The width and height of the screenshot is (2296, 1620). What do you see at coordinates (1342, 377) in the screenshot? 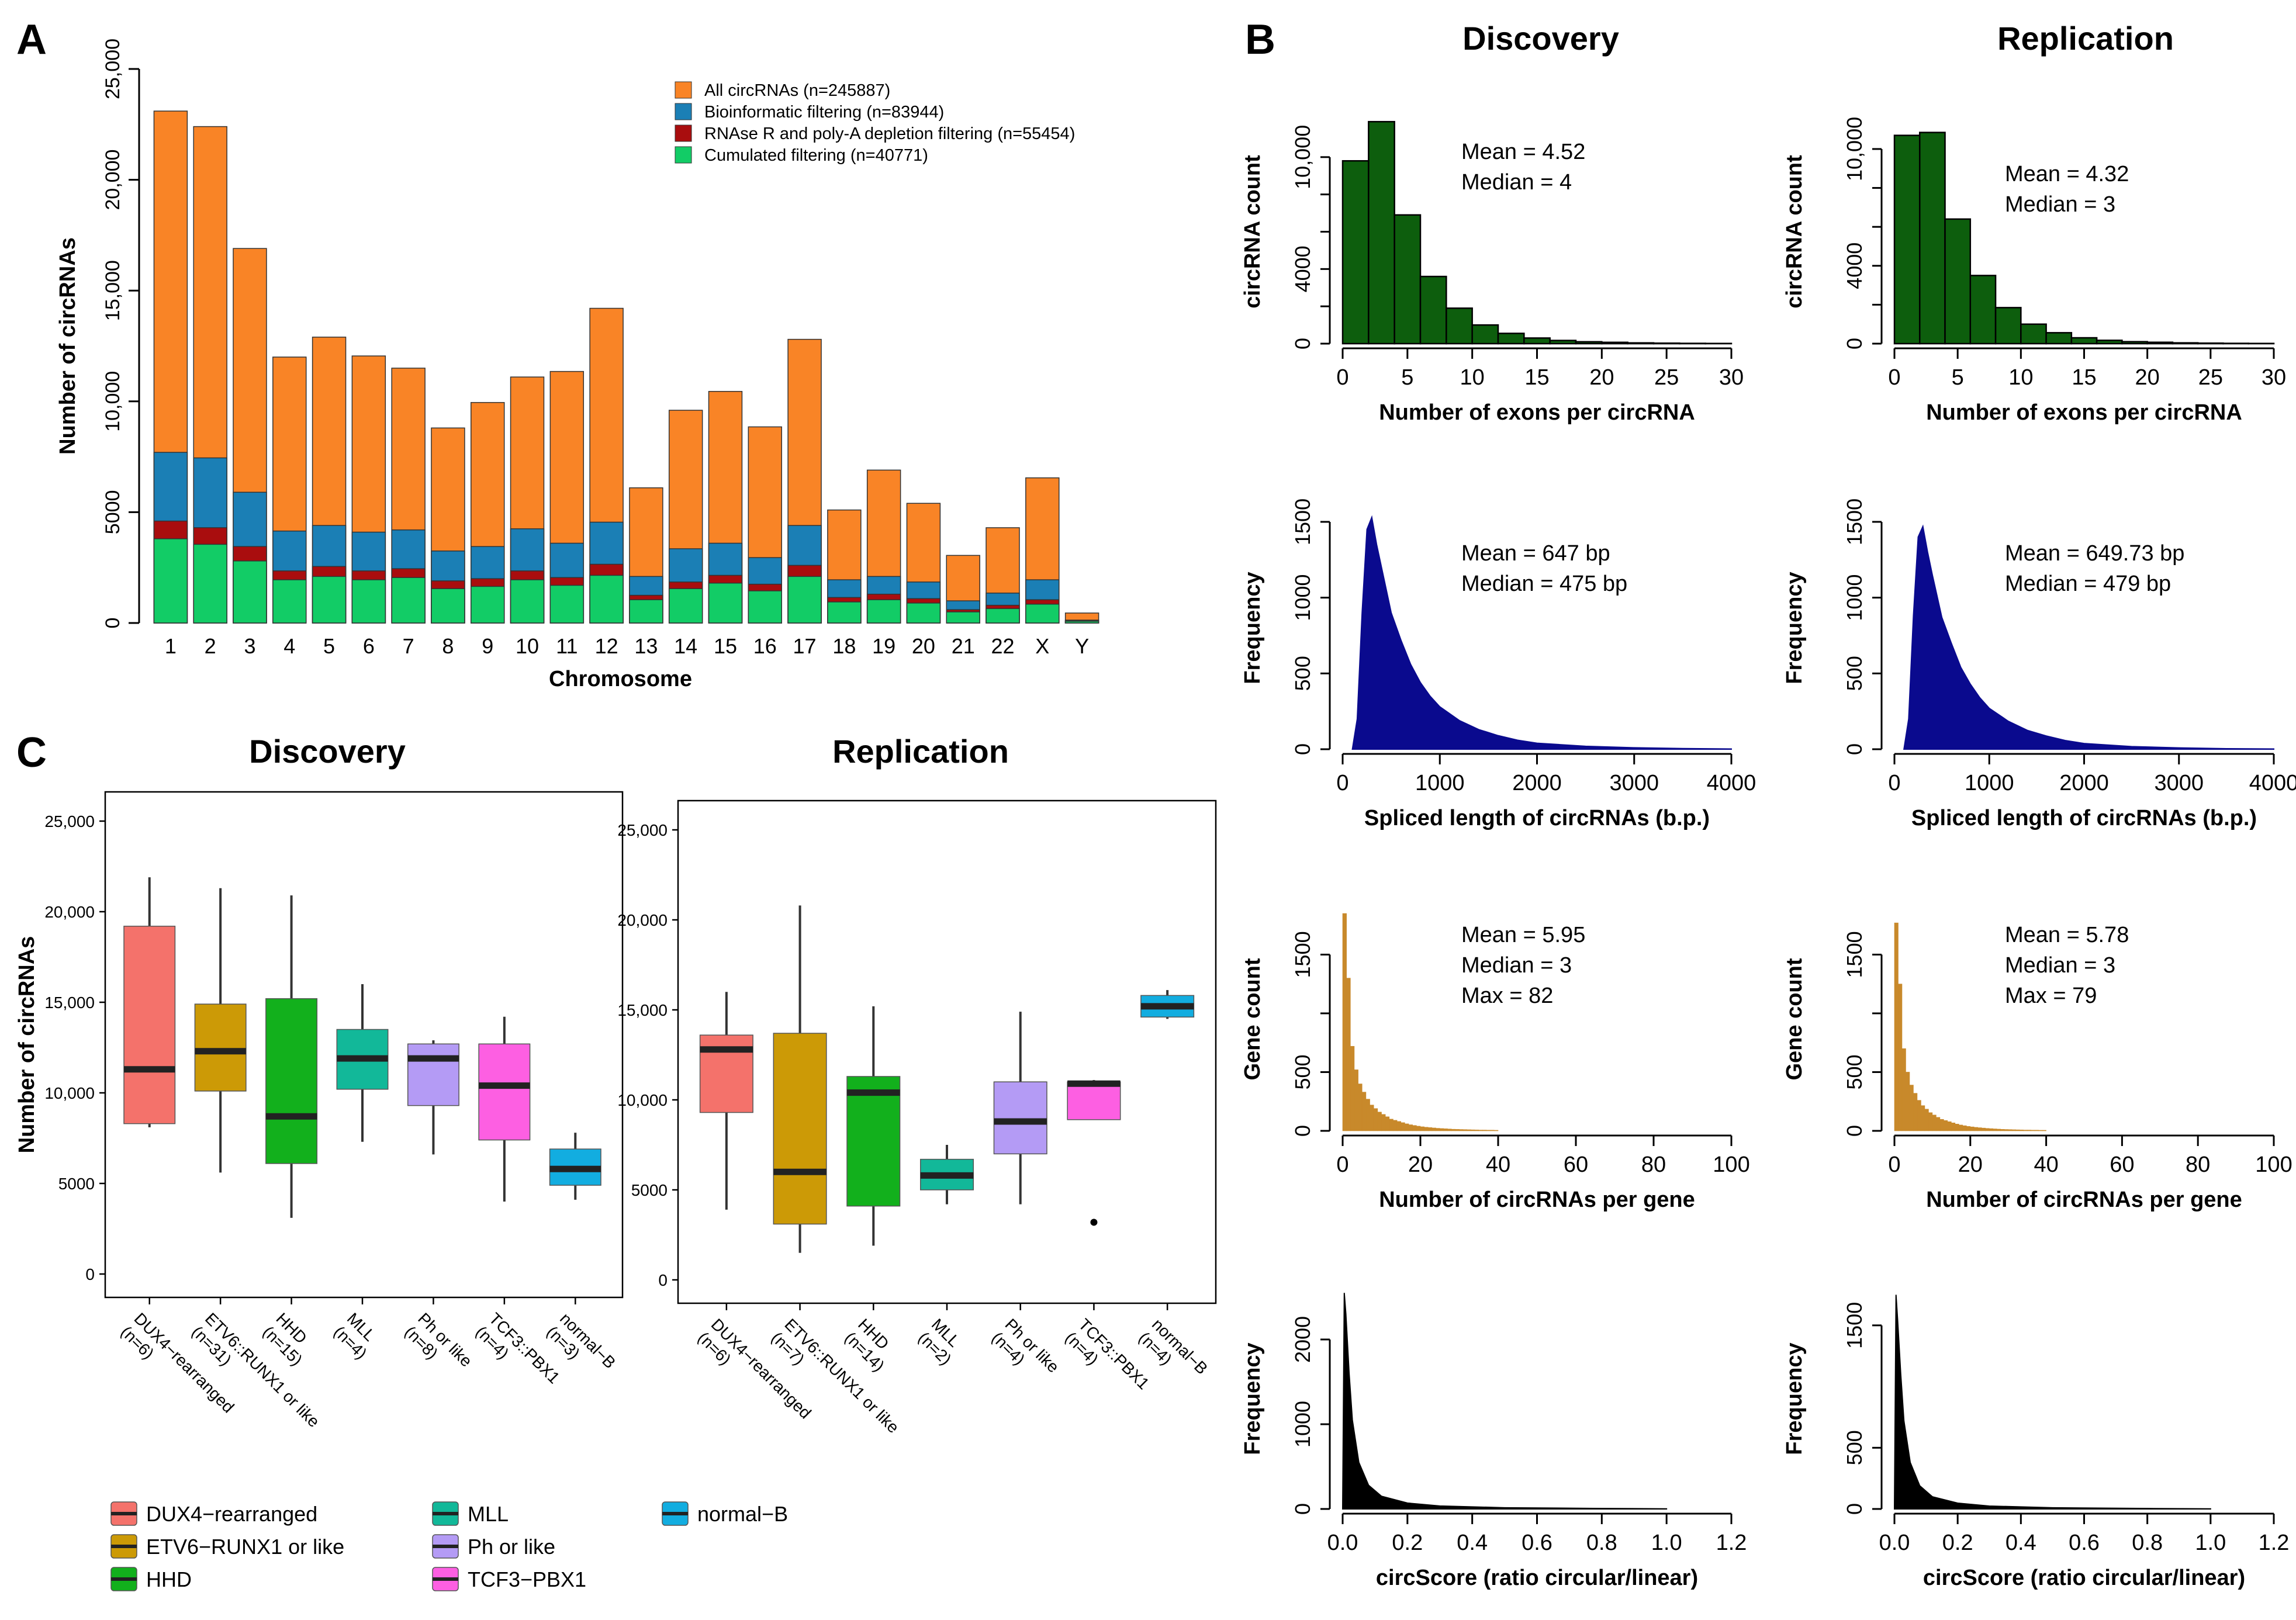
I see `B1-x-tick-label: 0` at bounding box center [1342, 377].